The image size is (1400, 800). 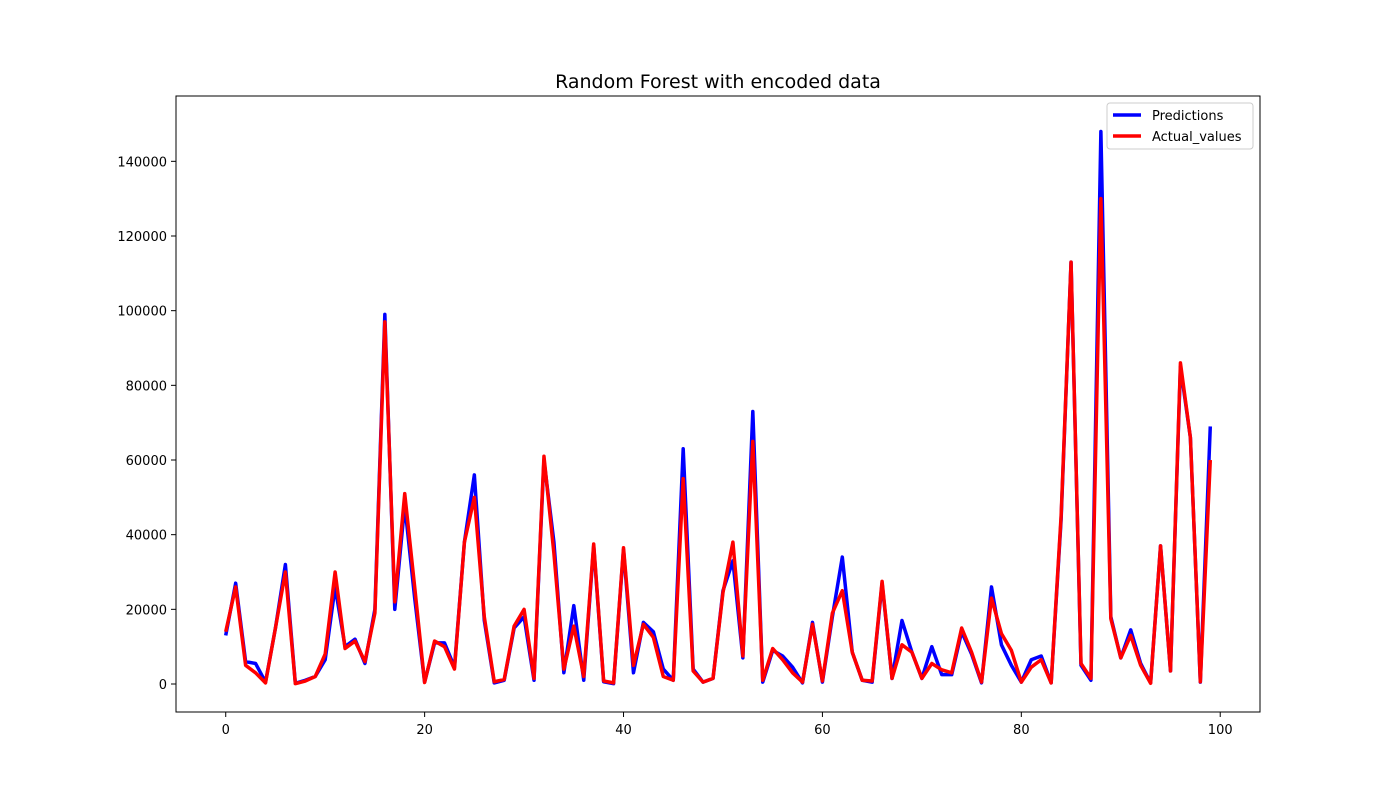 I want to click on y-tick-label: 0, so click(x=163, y=685).